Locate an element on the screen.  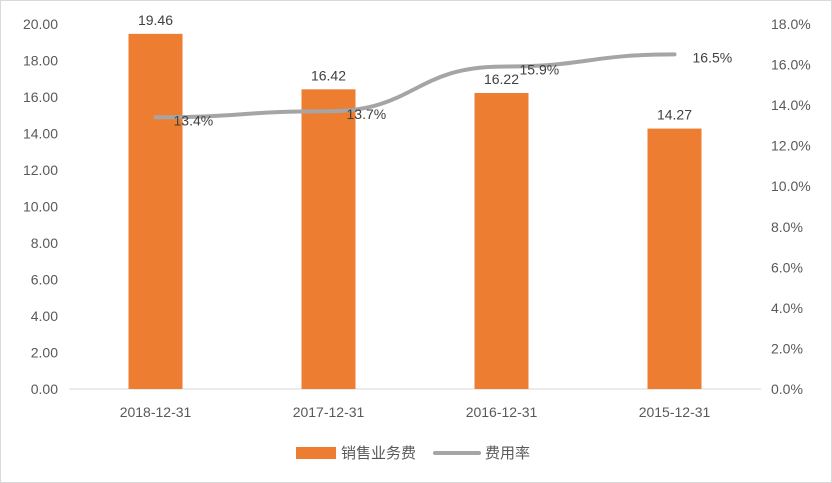
y-right-tick-label: 0.0% is located at coordinates (787, 389).